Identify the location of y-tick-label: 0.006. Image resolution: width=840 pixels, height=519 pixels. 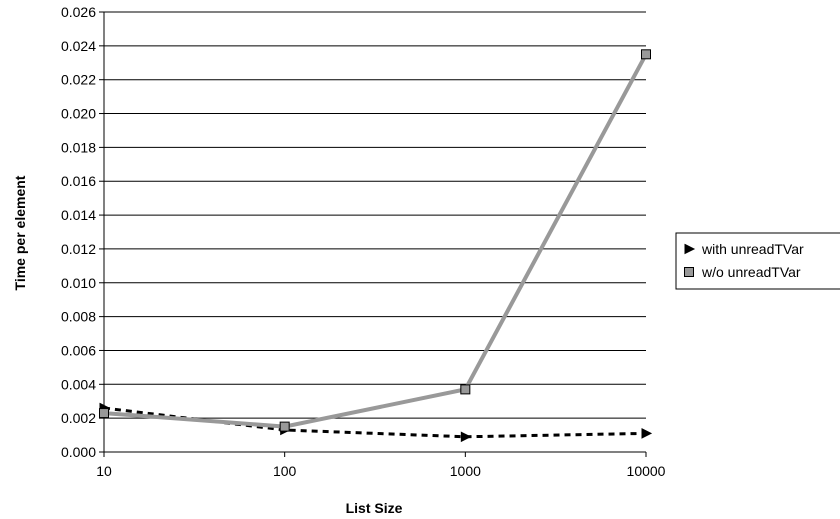
(78, 350).